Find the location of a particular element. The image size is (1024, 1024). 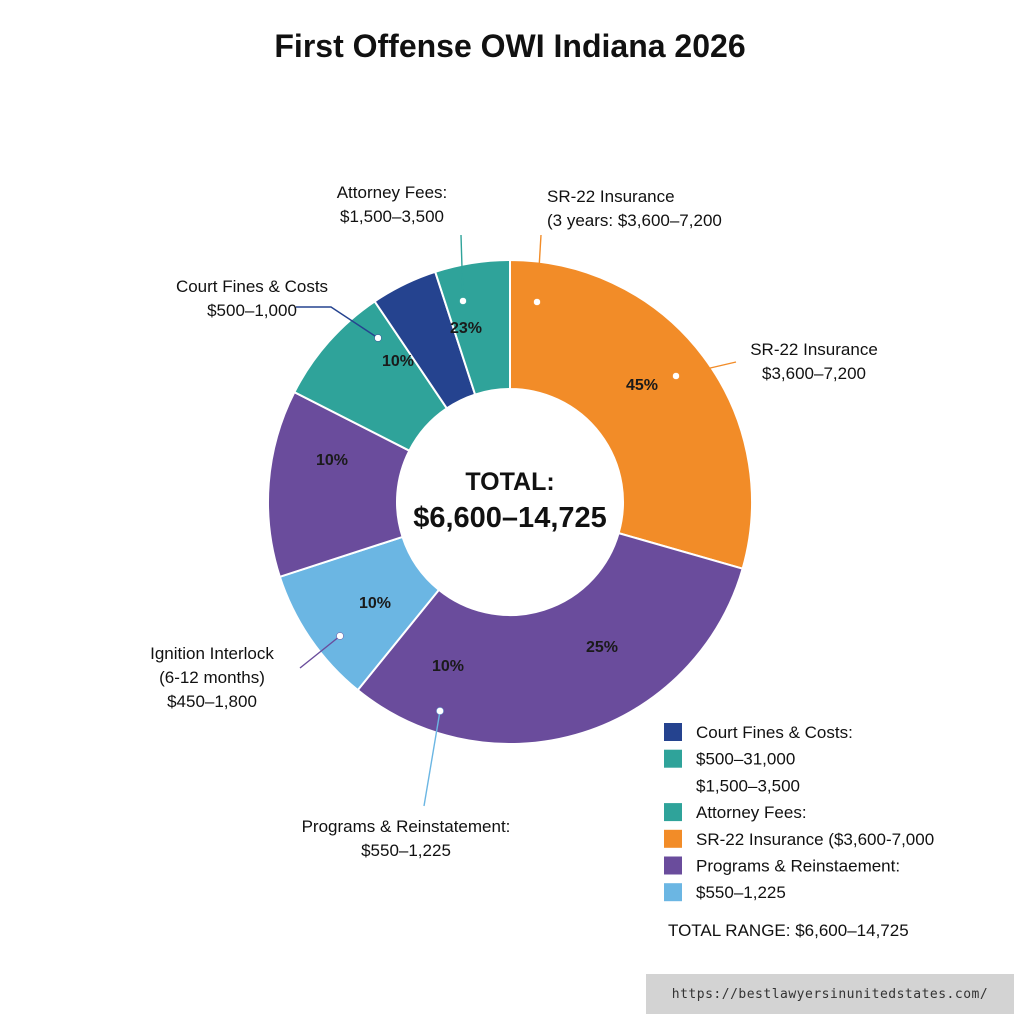

total-range-label: TOTAL RANGE: $6,600–14,725 is located at coordinates (788, 930).